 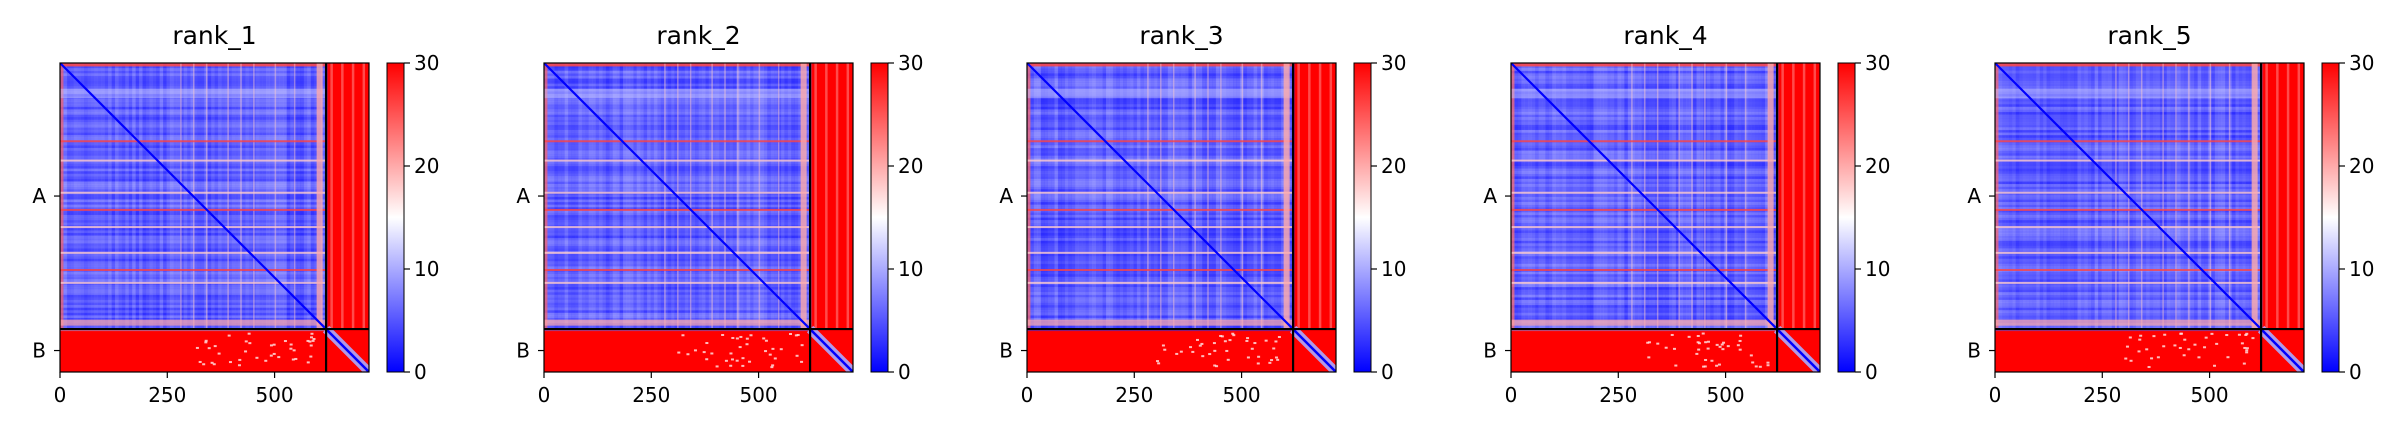 What do you see at coordinates (665, 196) in the screenshot?
I see `light-col` at bounding box center [665, 196].